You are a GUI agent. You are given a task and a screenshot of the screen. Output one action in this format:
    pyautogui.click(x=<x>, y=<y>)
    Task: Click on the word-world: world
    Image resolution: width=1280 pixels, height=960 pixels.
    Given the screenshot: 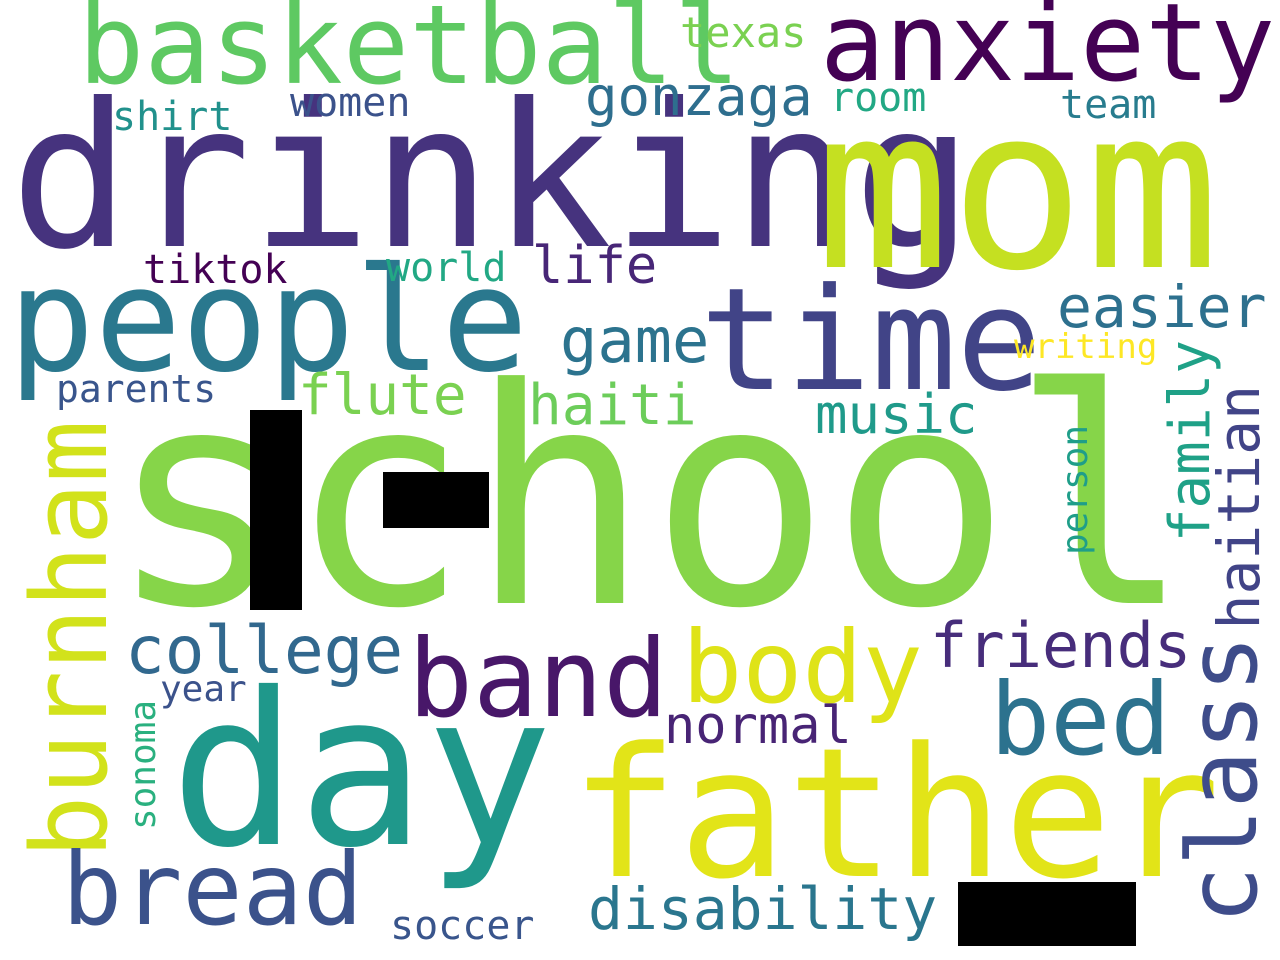 What is the action you would take?
    pyautogui.click(x=446, y=268)
    